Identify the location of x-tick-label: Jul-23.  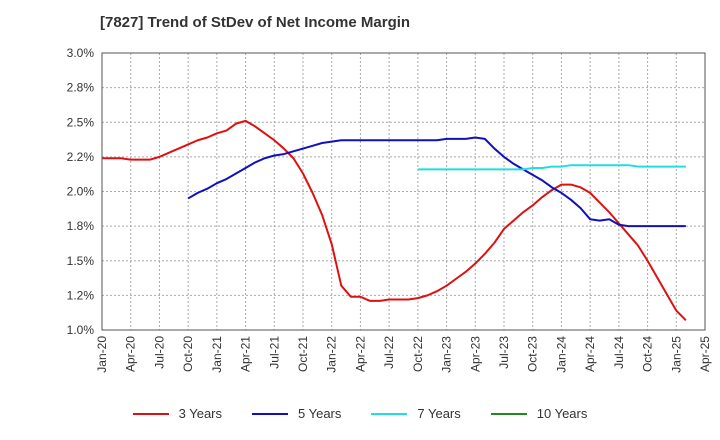
(504, 352).